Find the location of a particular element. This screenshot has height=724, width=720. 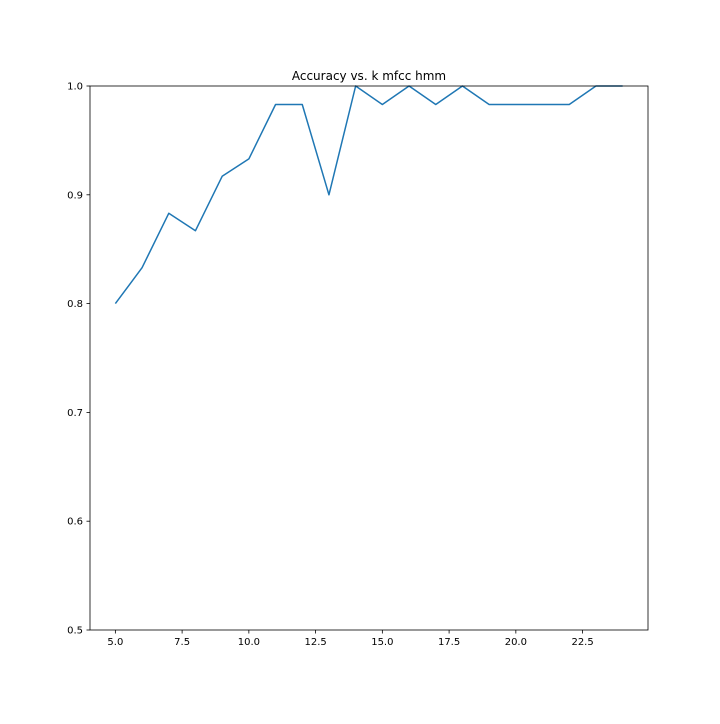

x-tick-label: 22.5 is located at coordinates (582, 642).